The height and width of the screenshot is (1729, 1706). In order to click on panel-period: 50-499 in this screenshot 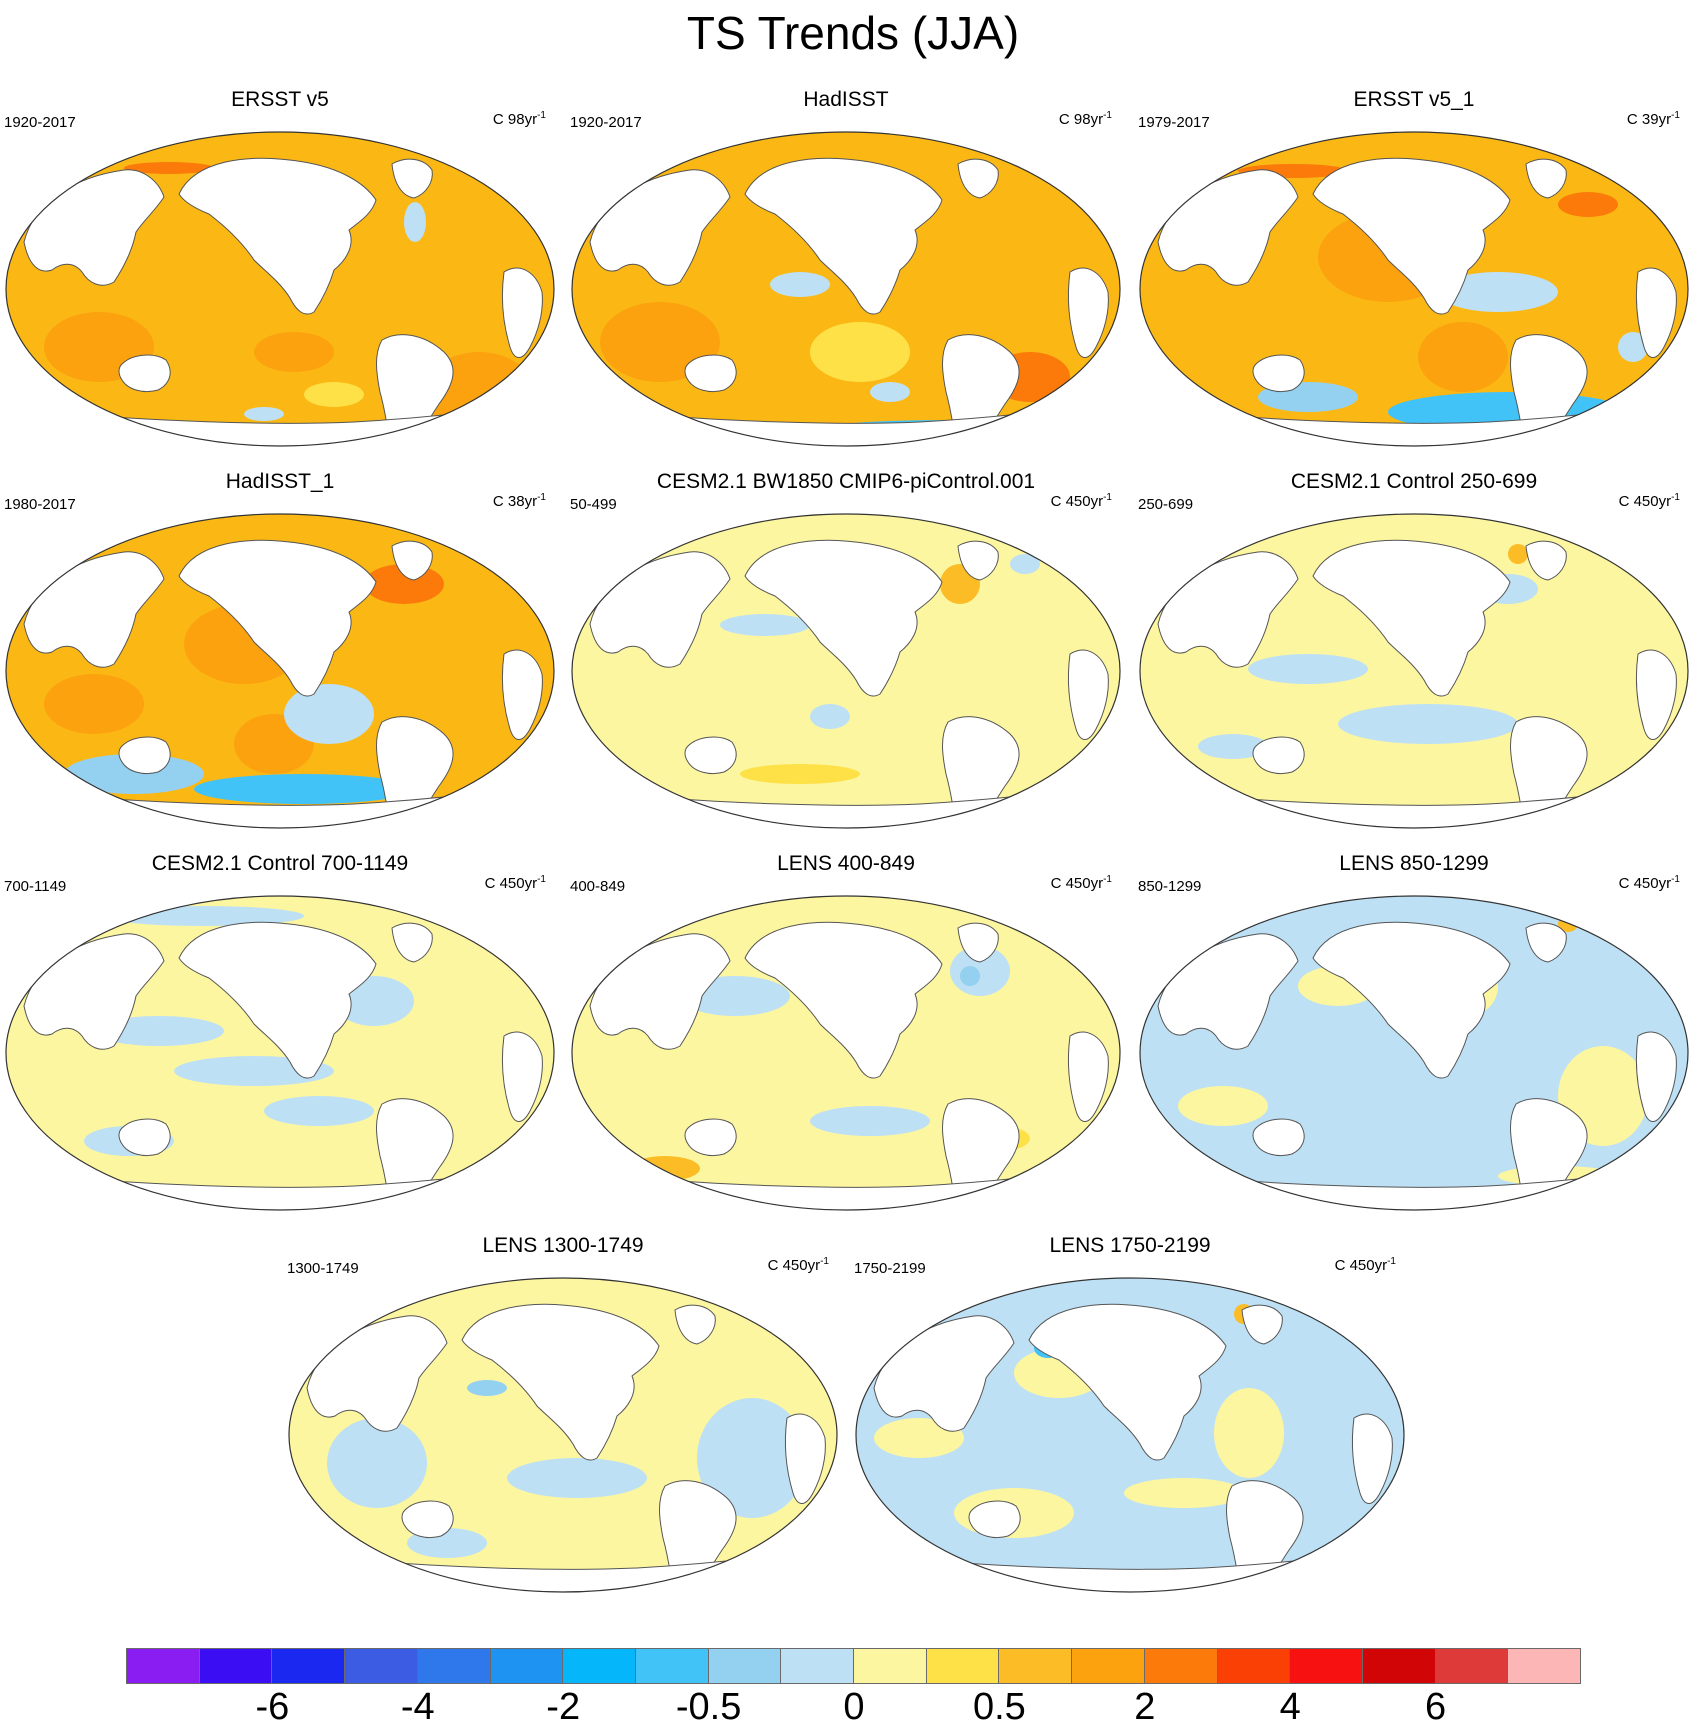, I will do `click(593, 504)`.